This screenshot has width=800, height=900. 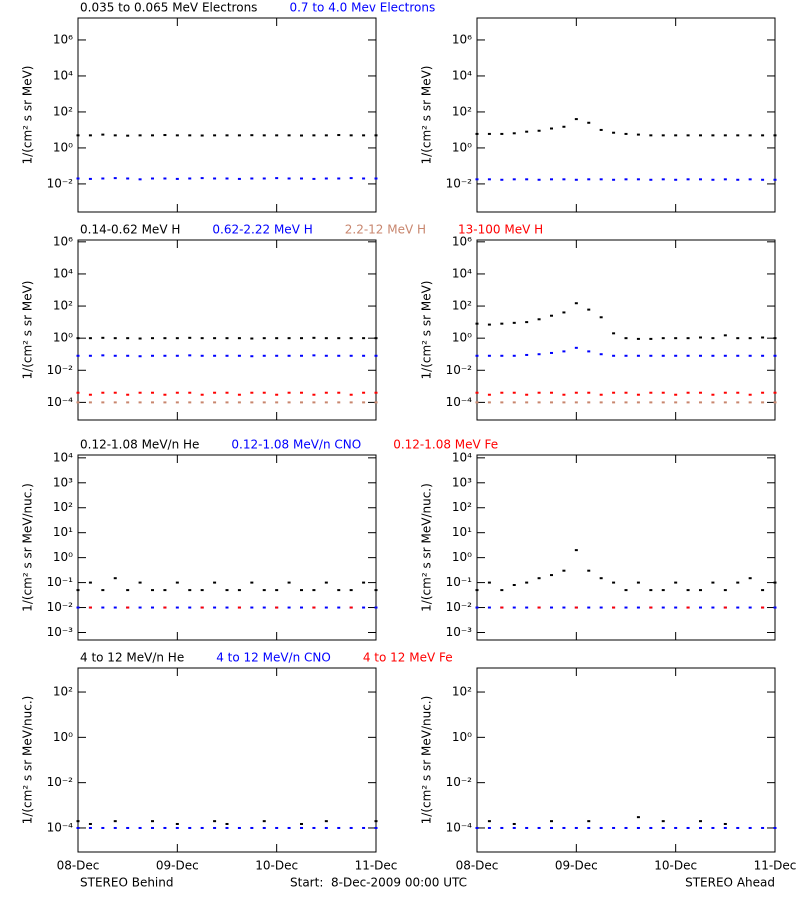 What do you see at coordinates (459, 582) in the screenshot?
I see `y-tick-label: 10⁻¹` at bounding box center [459, 582].